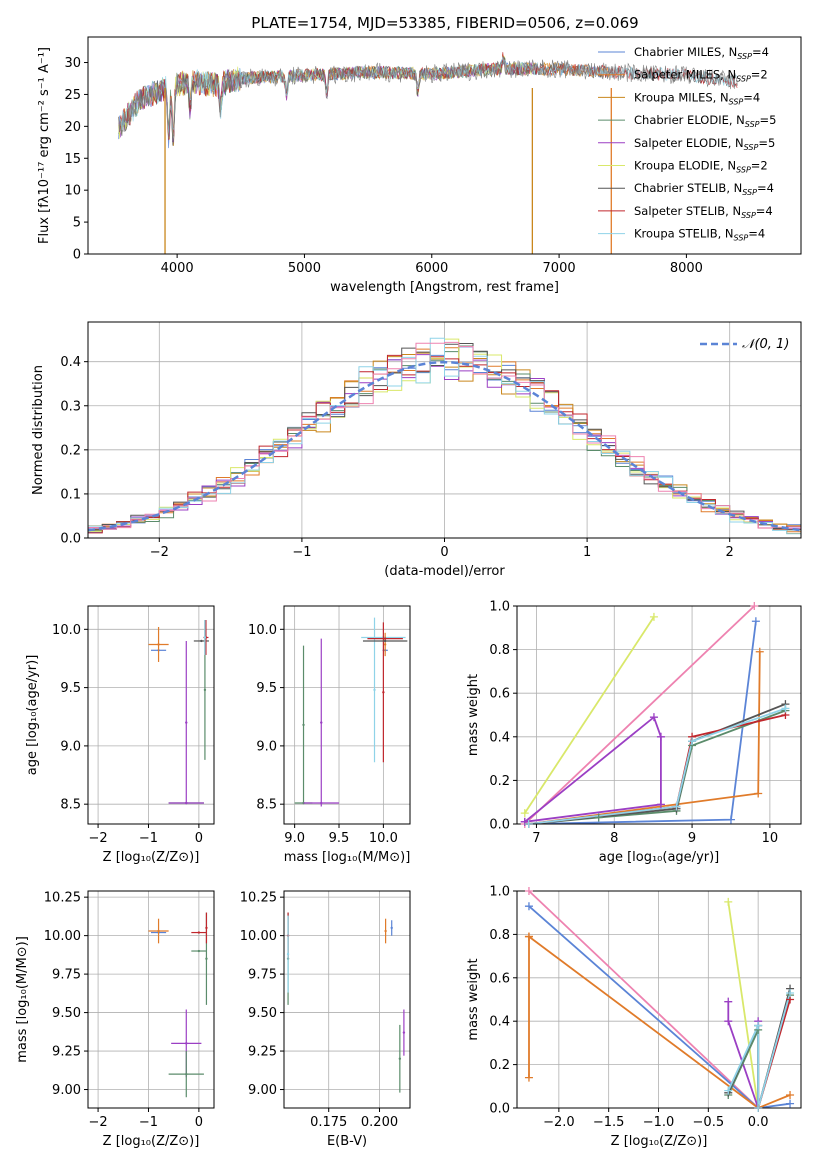  Describe the element at coordinates (659, 1122) in the screenshot. I see `x-tick-label: −1.0` at that location.